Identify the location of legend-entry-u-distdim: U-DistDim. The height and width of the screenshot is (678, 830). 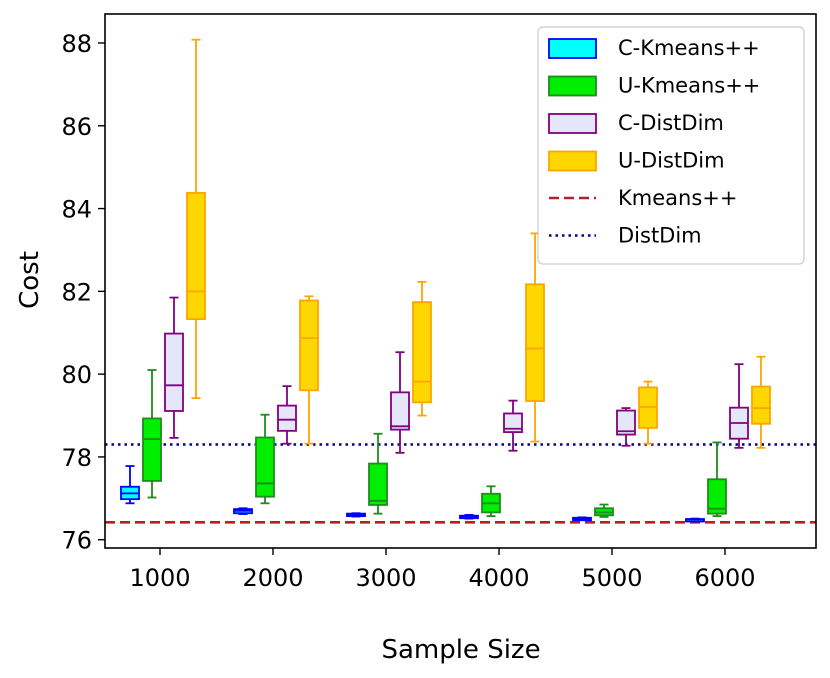
(636, 161).